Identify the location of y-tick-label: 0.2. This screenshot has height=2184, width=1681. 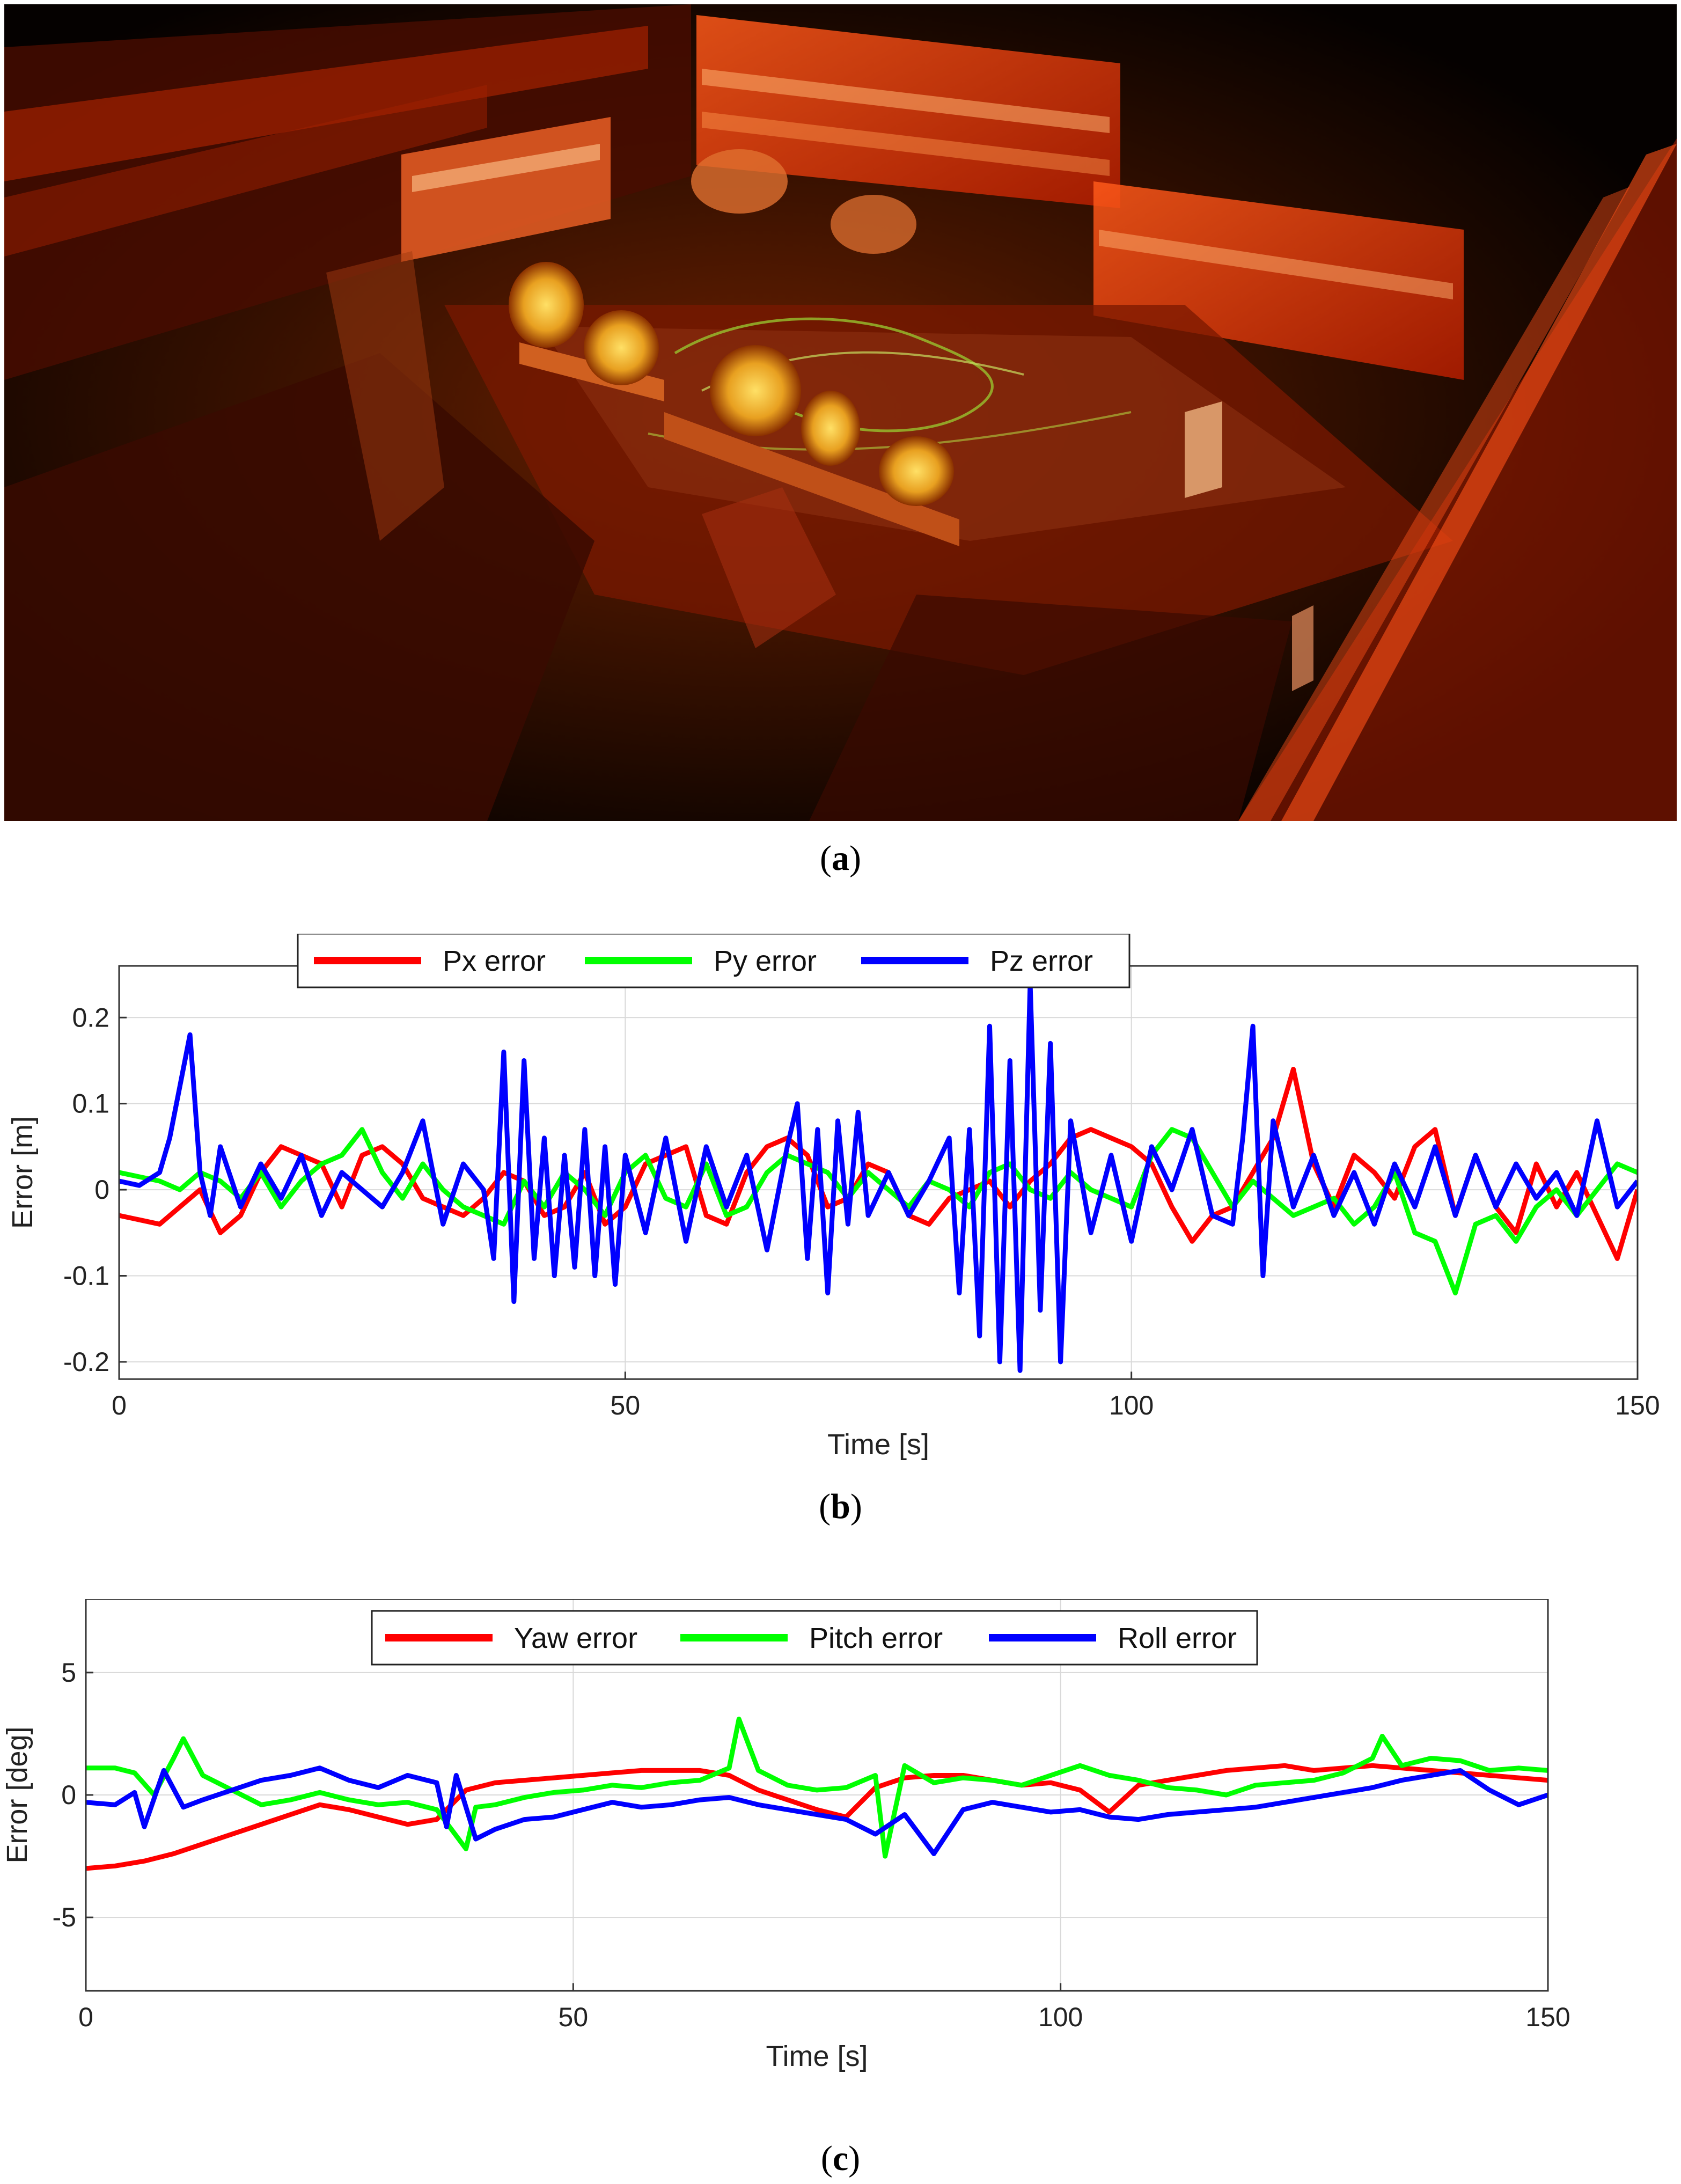
(90, 1017).